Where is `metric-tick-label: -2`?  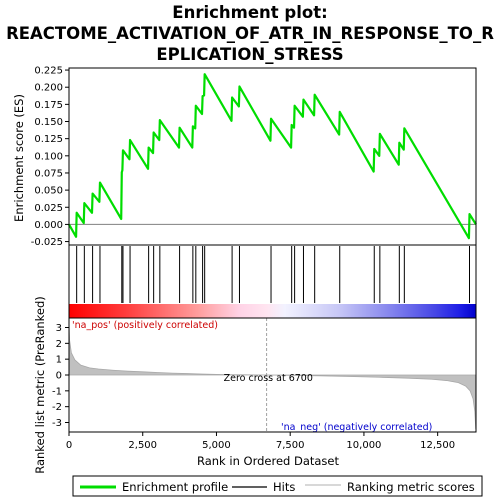 metric-tick-label: -2 is located at coordinates (57, 407).